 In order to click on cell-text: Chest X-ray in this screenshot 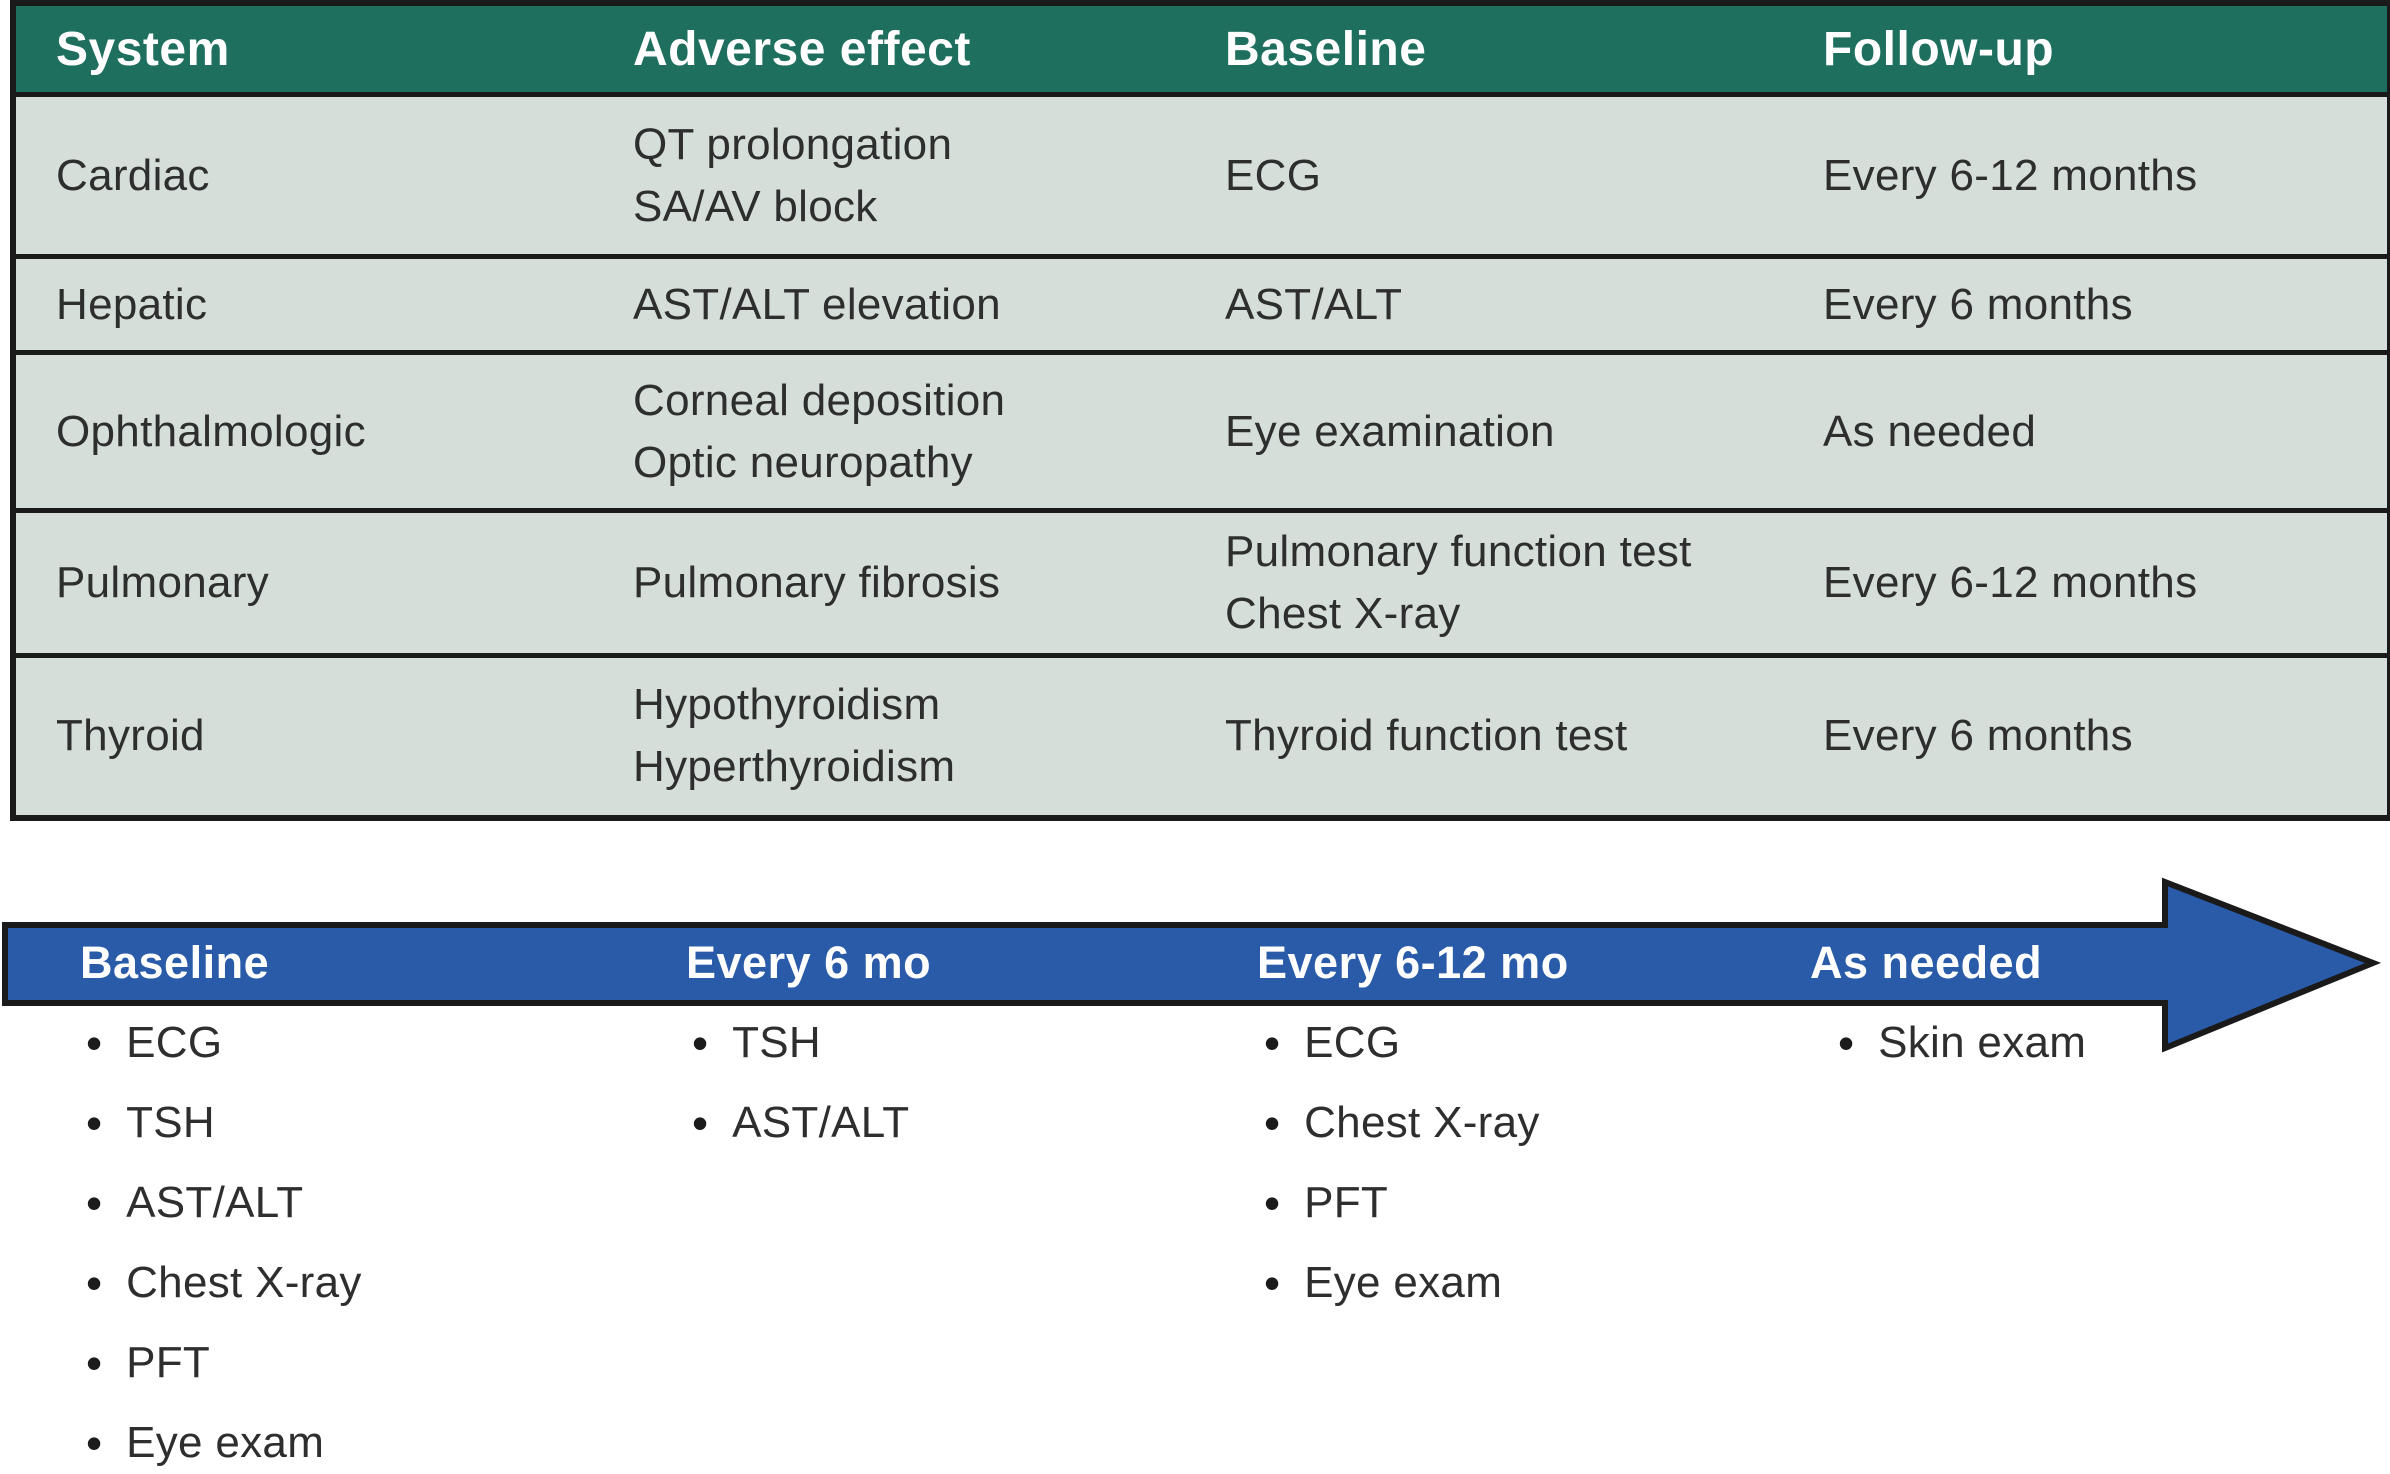, I will do `click(1343, 613)`.